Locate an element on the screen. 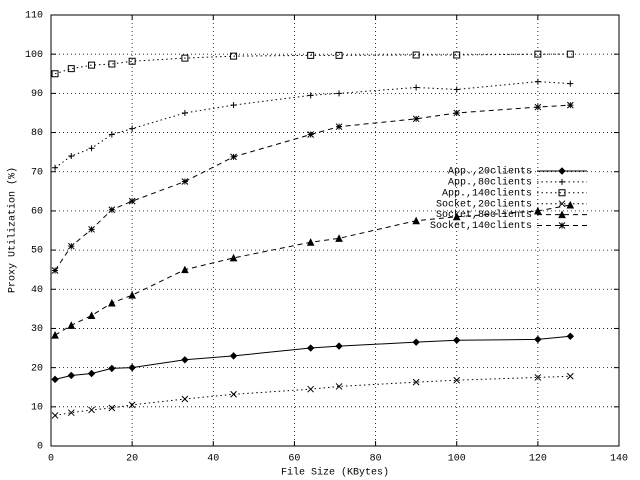  x-tick-label: 0 is located at coordinates (51, 459).